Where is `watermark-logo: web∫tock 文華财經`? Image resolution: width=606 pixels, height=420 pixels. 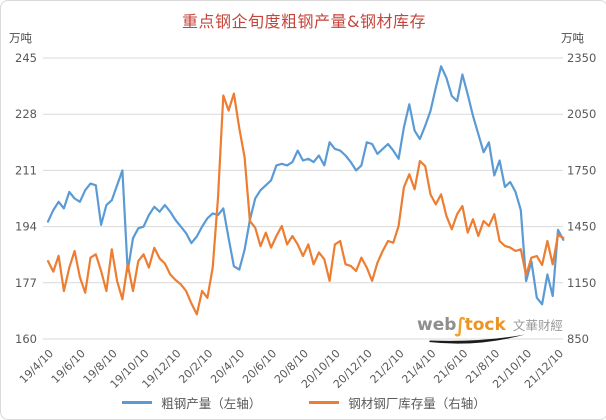 watermark-logo: web∫tock 文華财經 is located at coordinates (497, 325).